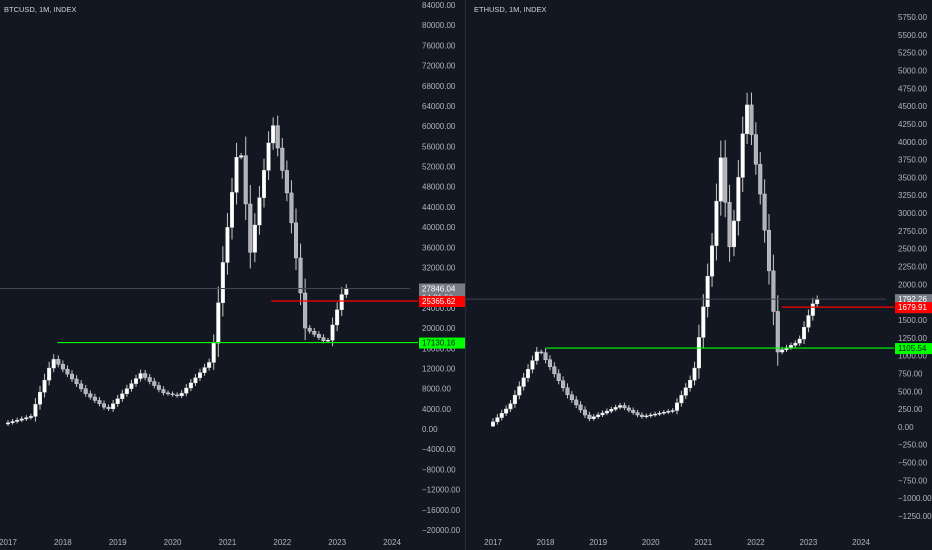 The image size is (932, 550). I want to click on y-tick-label: 4000.00, so click(912, 142).